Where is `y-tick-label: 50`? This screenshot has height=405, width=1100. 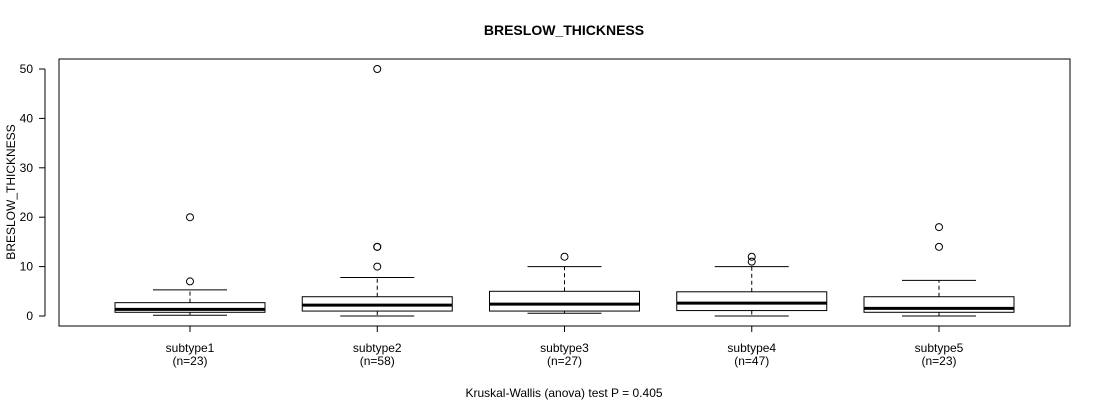 y-tick-label: 50 is located at coordinates (27, 69).